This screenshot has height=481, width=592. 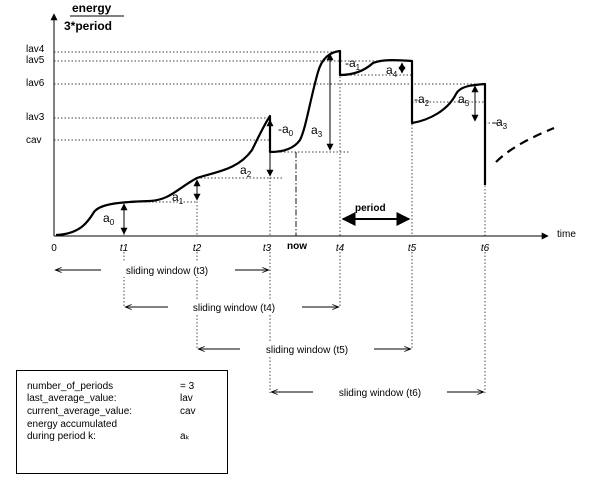 I want to click on label-a3: a3, so click(x=317, y=131).